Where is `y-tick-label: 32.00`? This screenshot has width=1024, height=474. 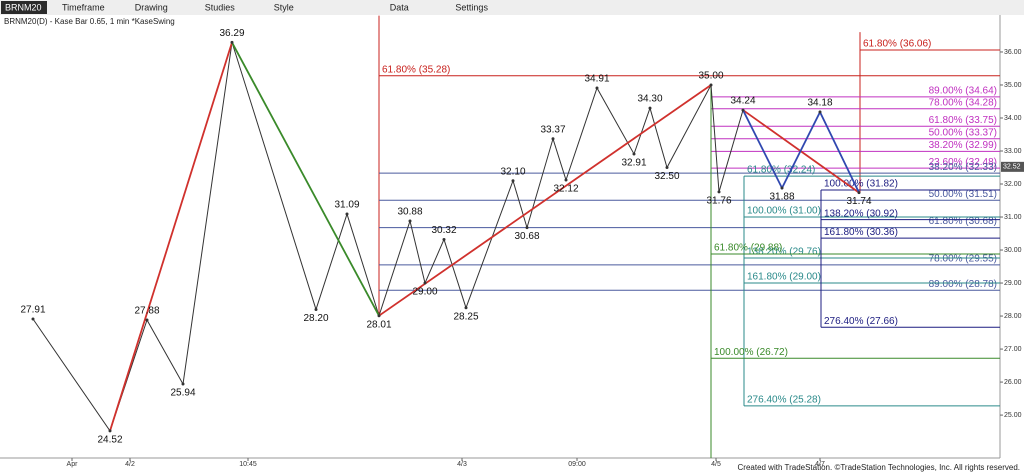 y-tick-label: 32.00 is located at coordinates (1013, 184).